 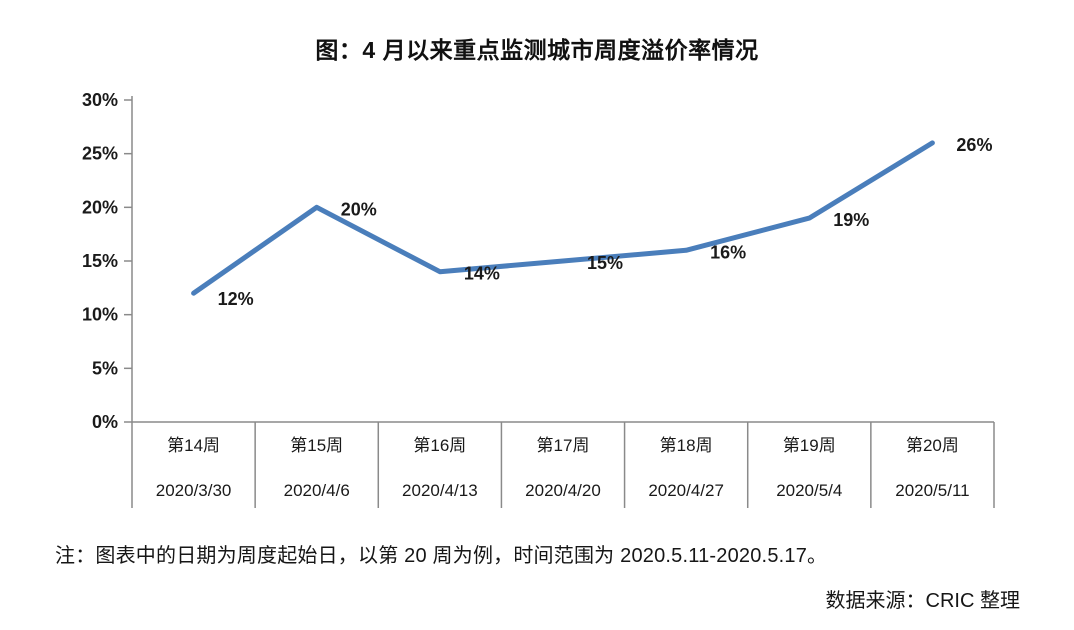 I want to click on y-axis-label: 30%, so click(x=100, y=100).